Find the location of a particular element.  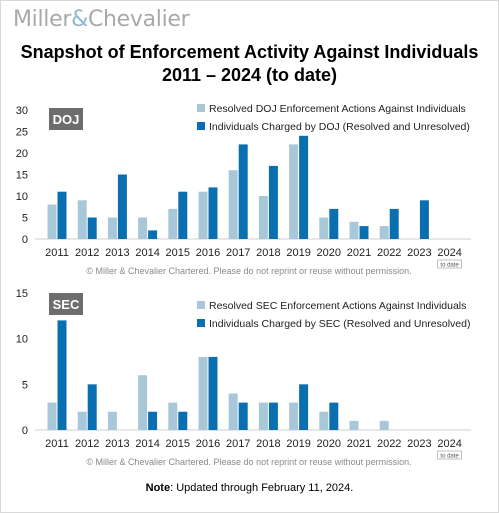

sec-x-tick-label: 2019 is located at coordinates (298, 444).